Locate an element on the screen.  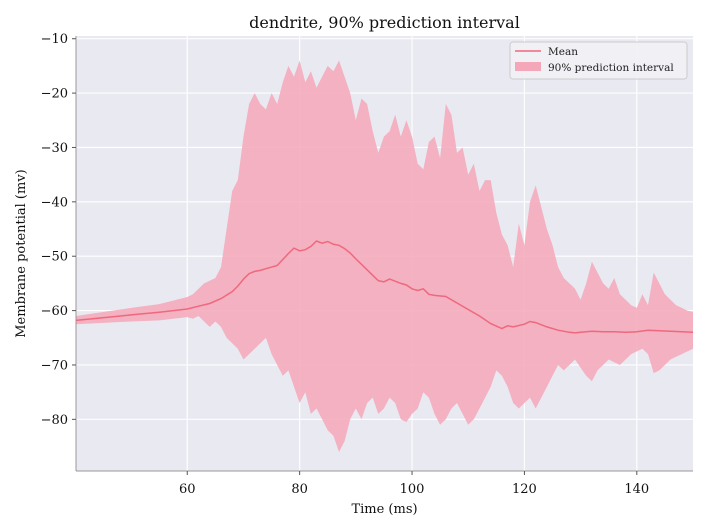
y-tick-label: −40 is located at coordinates (54, 202).